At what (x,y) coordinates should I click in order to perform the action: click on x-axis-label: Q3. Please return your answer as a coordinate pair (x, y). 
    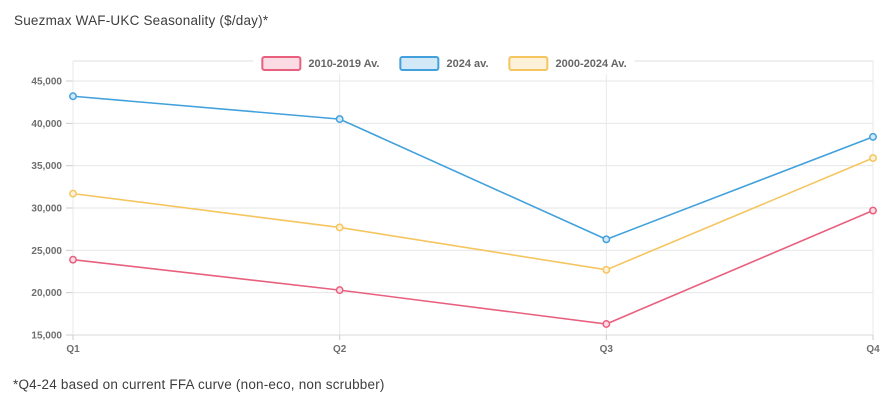
    Looking at the image, I should click on (607, 349).